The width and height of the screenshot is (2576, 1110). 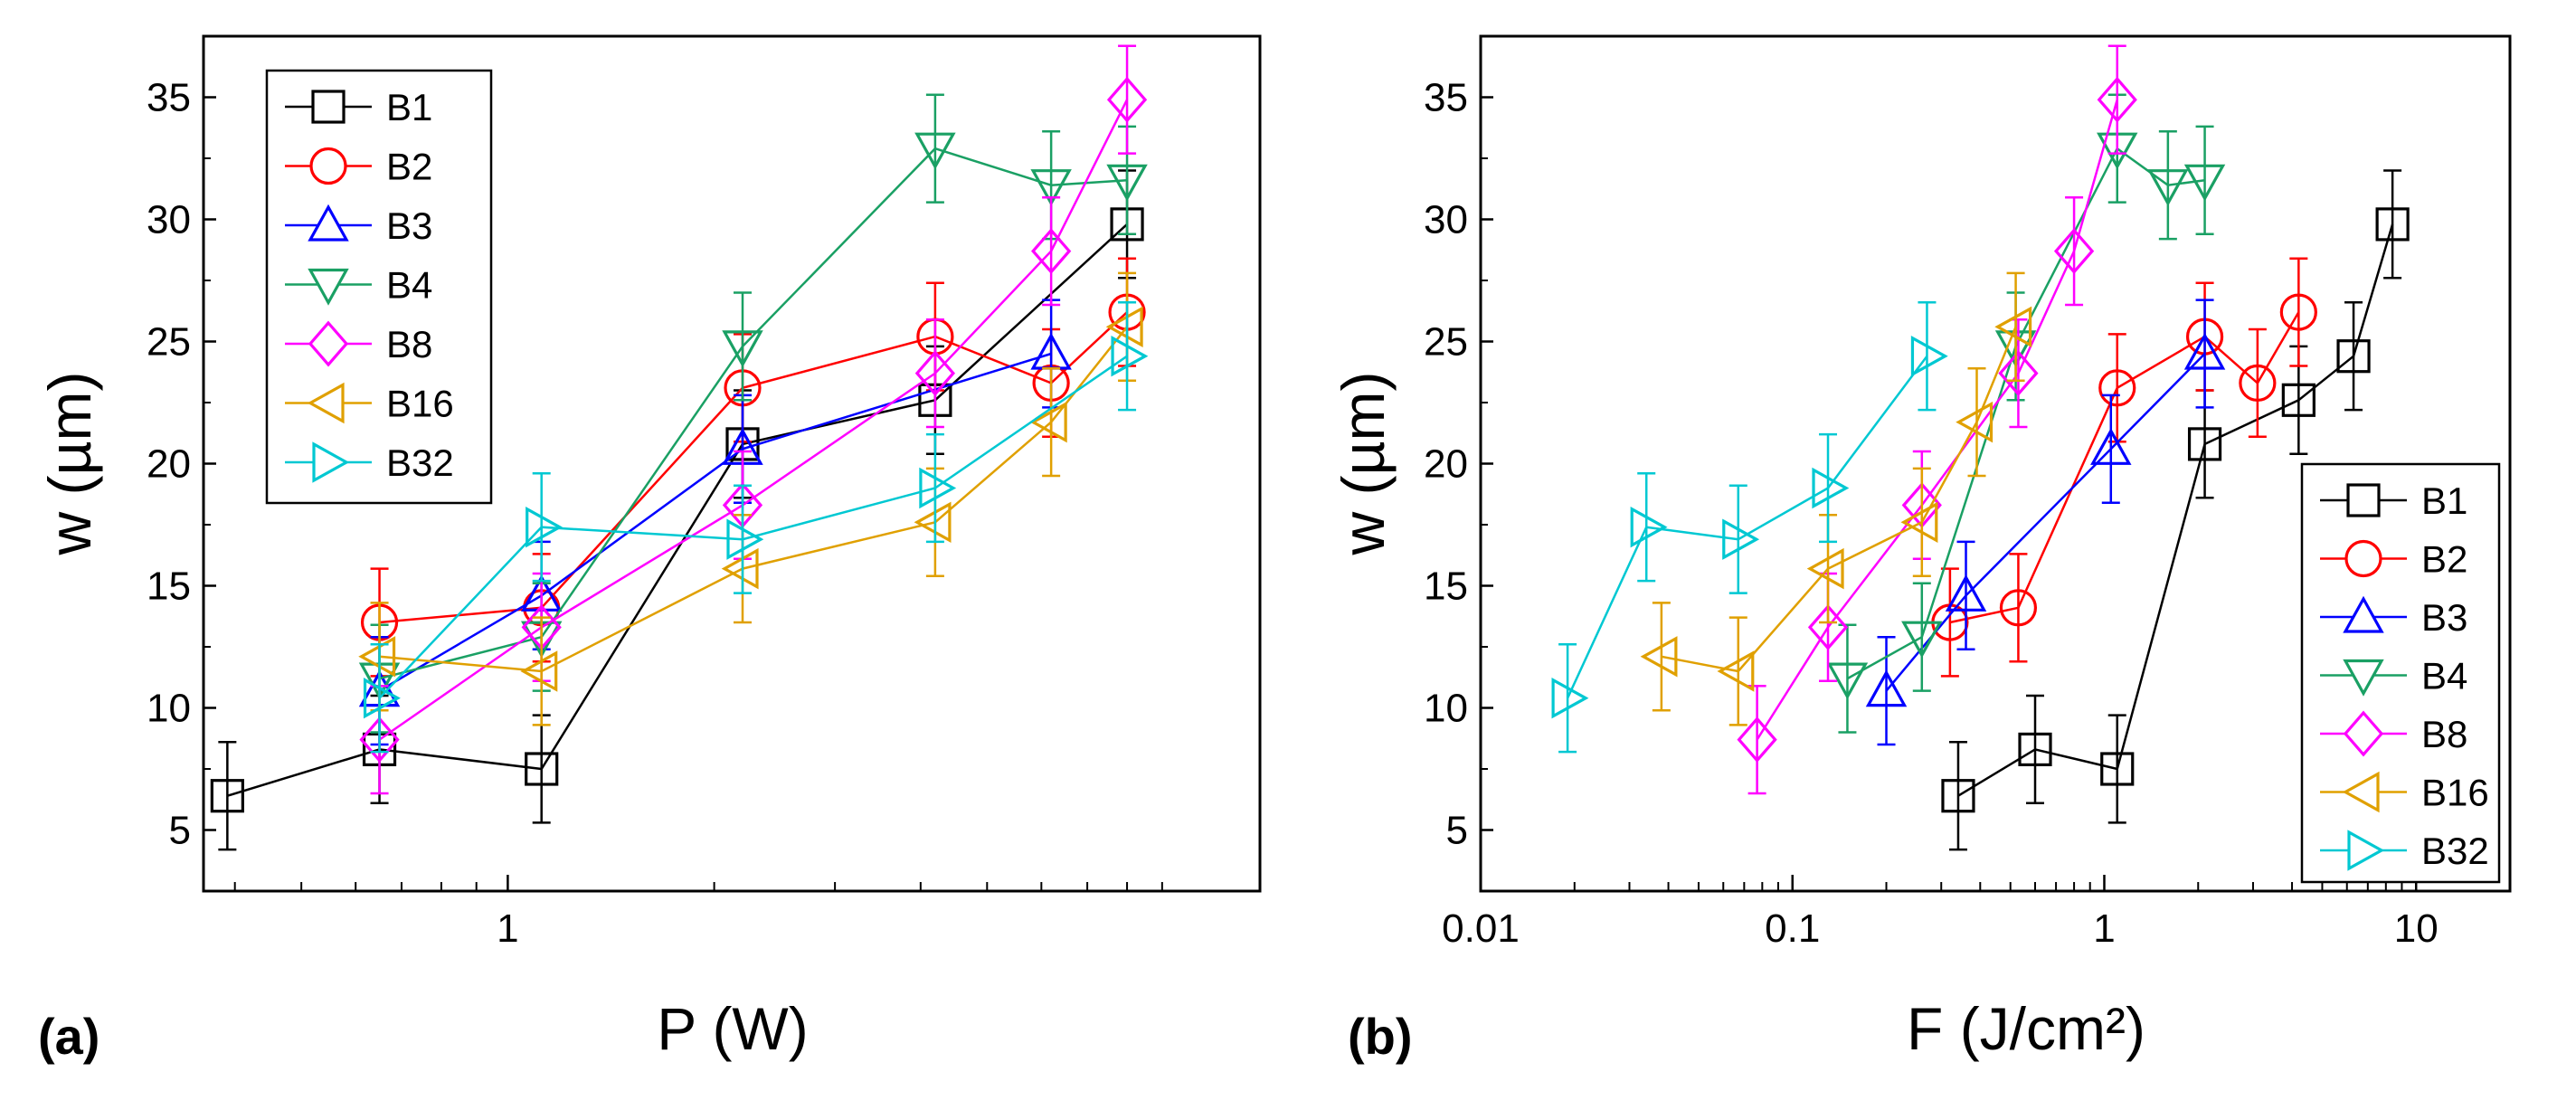 What do you see at coordinates (1481, 928) in the screenshot?
I see `x-tick-label: 0.01` at bounding box center [1481, 928].